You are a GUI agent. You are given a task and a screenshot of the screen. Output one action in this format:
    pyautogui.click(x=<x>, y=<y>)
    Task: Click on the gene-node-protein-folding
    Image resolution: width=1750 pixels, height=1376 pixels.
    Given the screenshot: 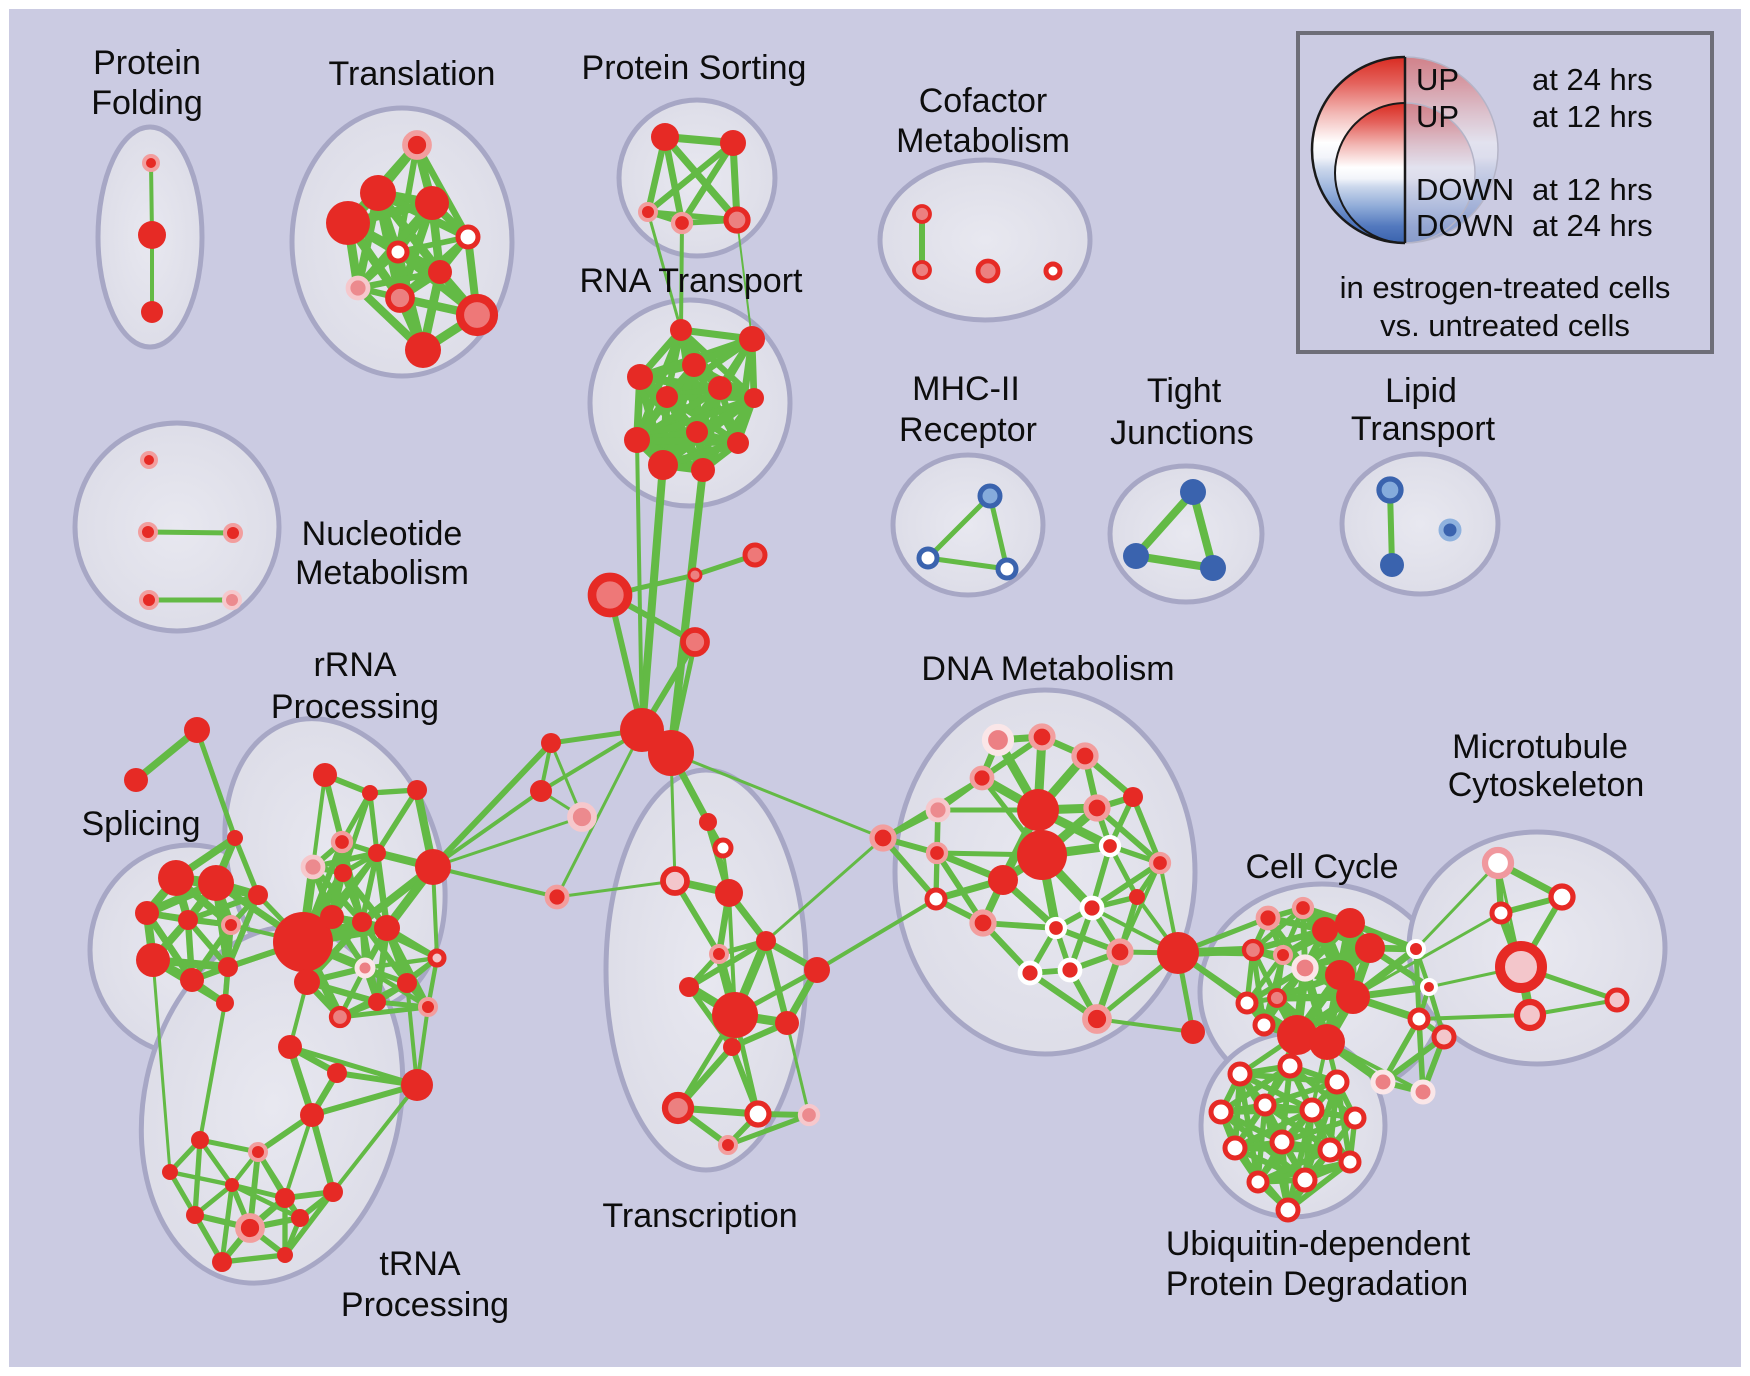 What is the action you would take?
    pyautogui.click(x=152, y=312)
    